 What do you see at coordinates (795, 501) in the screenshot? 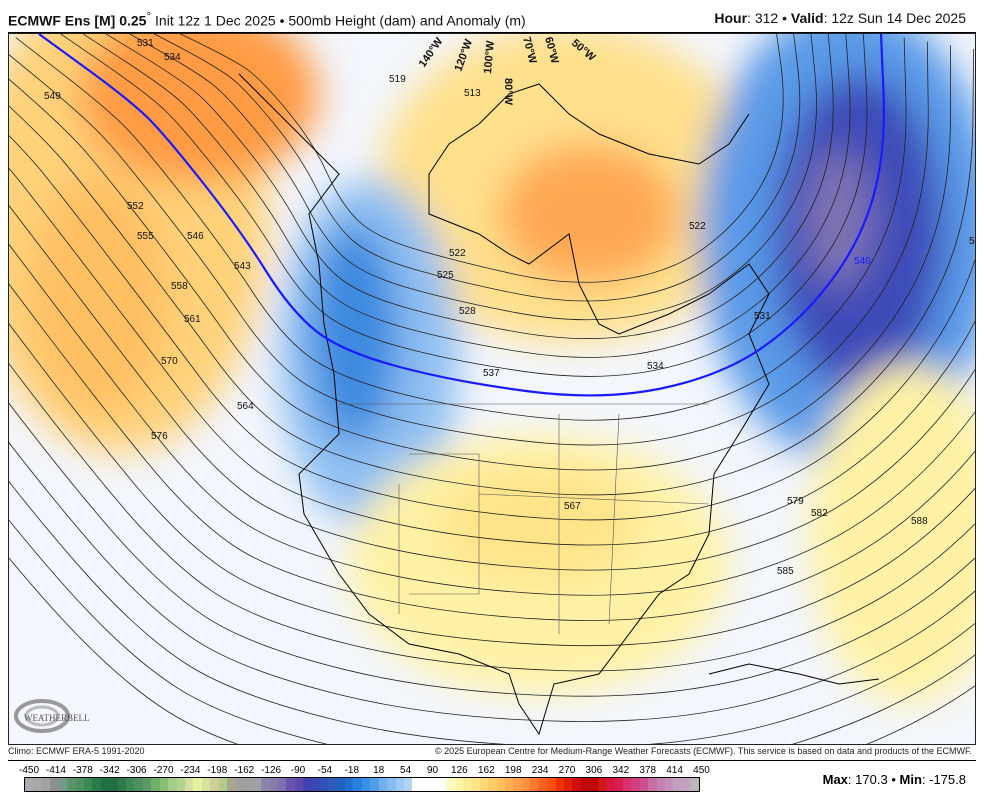
I see `contour-label: 579` at bounding box center [795, 501].